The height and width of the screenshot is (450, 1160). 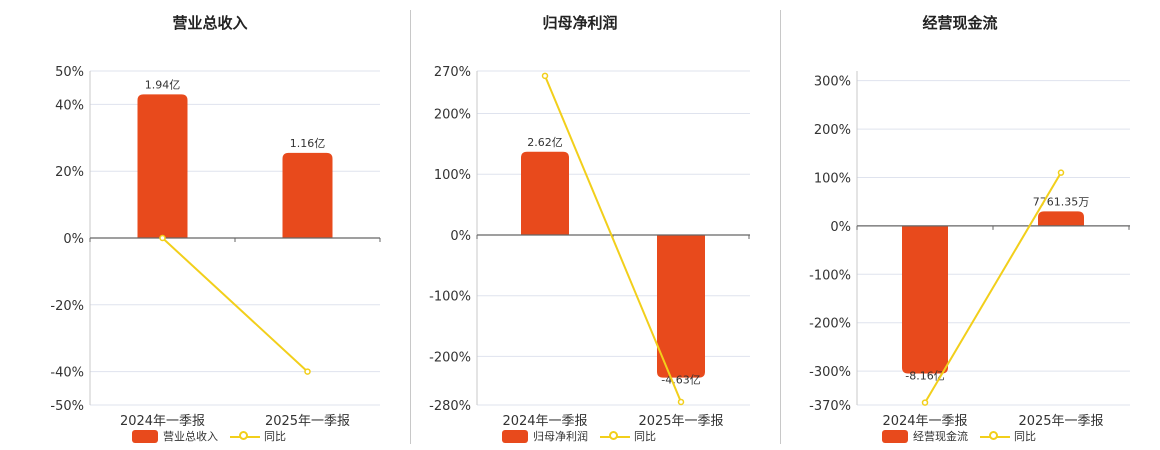 I want to click on legend-cash-flow: 经营现金流 同比, so click(x=959, y=436).